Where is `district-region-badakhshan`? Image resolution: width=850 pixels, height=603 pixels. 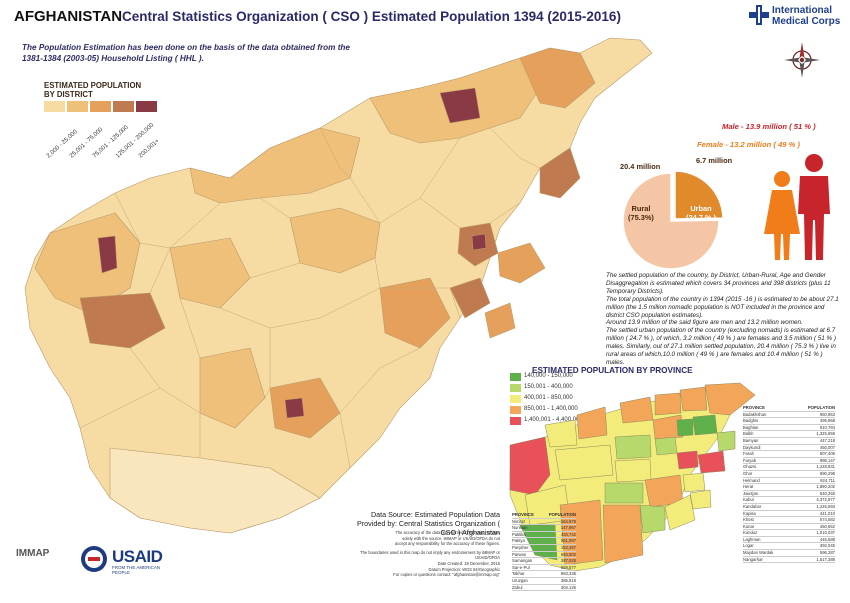 district-region-badakhshan is located at coordinates (557, 78).